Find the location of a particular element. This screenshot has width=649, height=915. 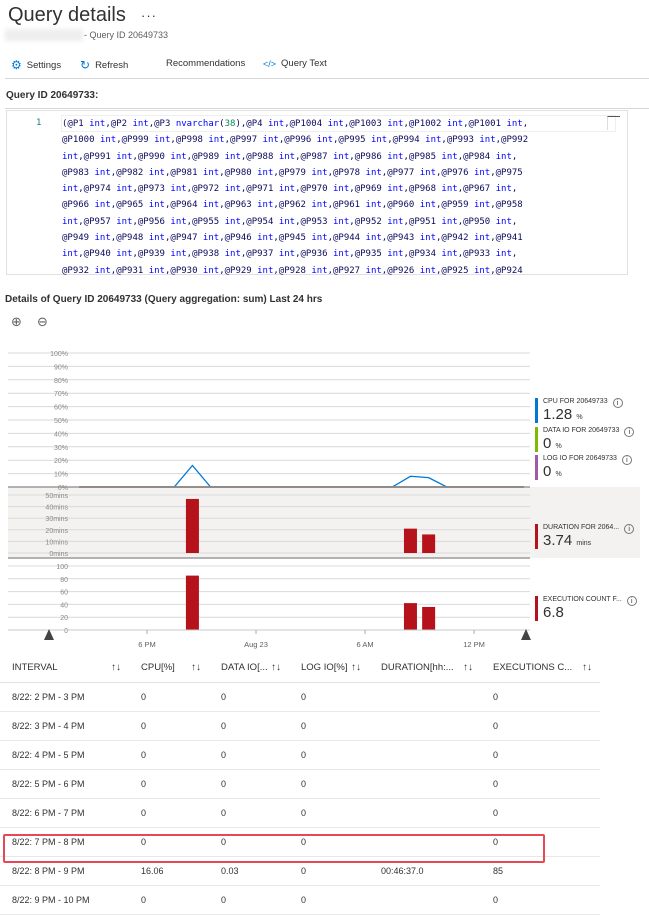

more-options-button: ··· is located at coordinates (149, 15).